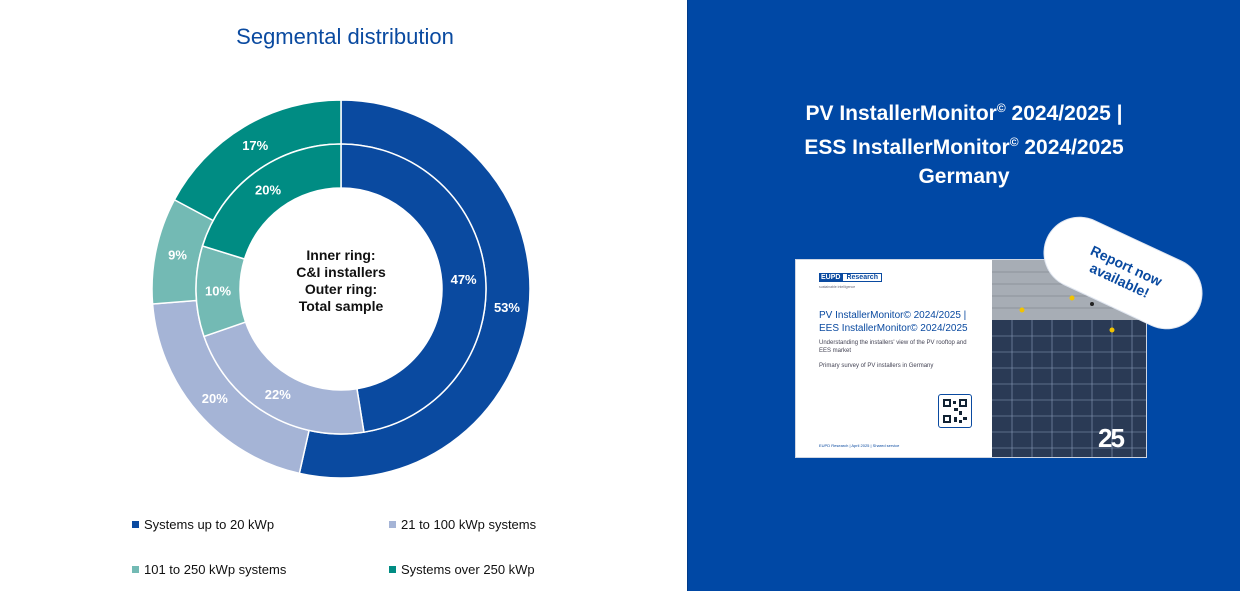 This screenshot has width=1240, height=591. I want to click on qr-code-icon, so click(955, 411).